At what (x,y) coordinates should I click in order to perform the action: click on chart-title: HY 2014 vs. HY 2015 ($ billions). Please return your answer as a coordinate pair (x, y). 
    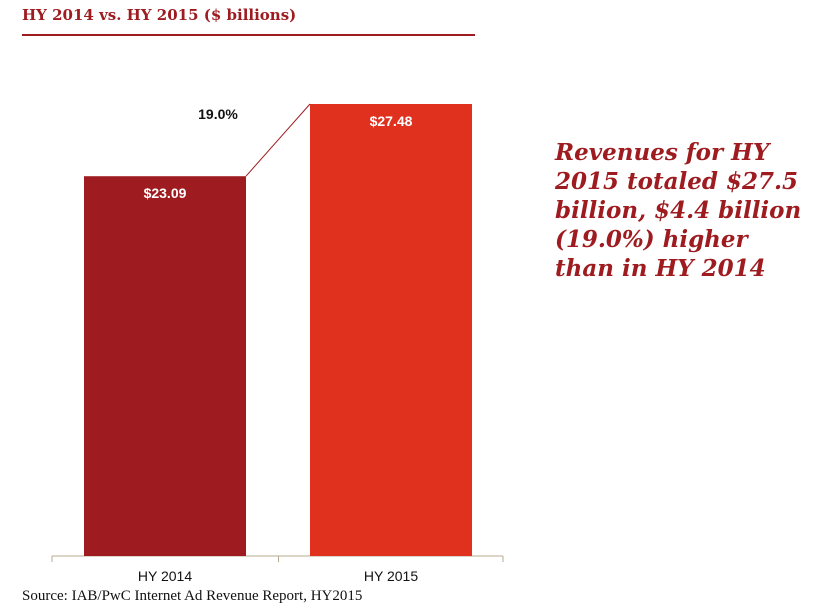
    Looking at the image, I should click on (159, 15).